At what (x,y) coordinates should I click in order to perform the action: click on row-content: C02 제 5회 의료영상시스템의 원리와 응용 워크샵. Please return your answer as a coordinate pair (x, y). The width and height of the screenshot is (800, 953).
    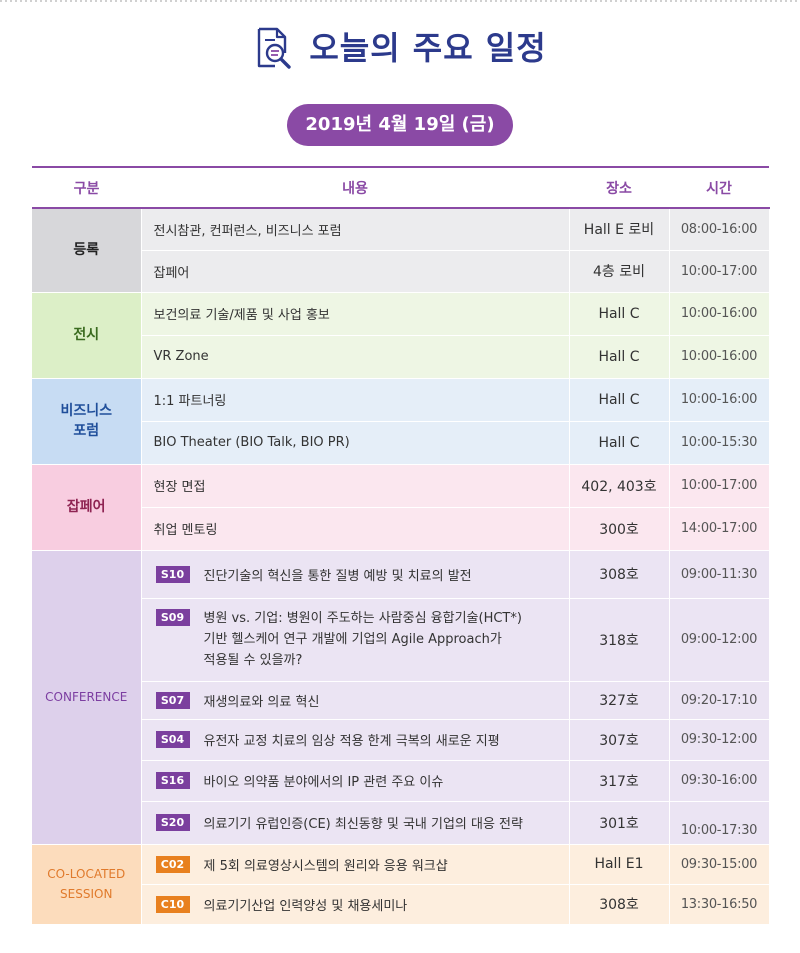
    Looking at the image, I should click on (355, 864).